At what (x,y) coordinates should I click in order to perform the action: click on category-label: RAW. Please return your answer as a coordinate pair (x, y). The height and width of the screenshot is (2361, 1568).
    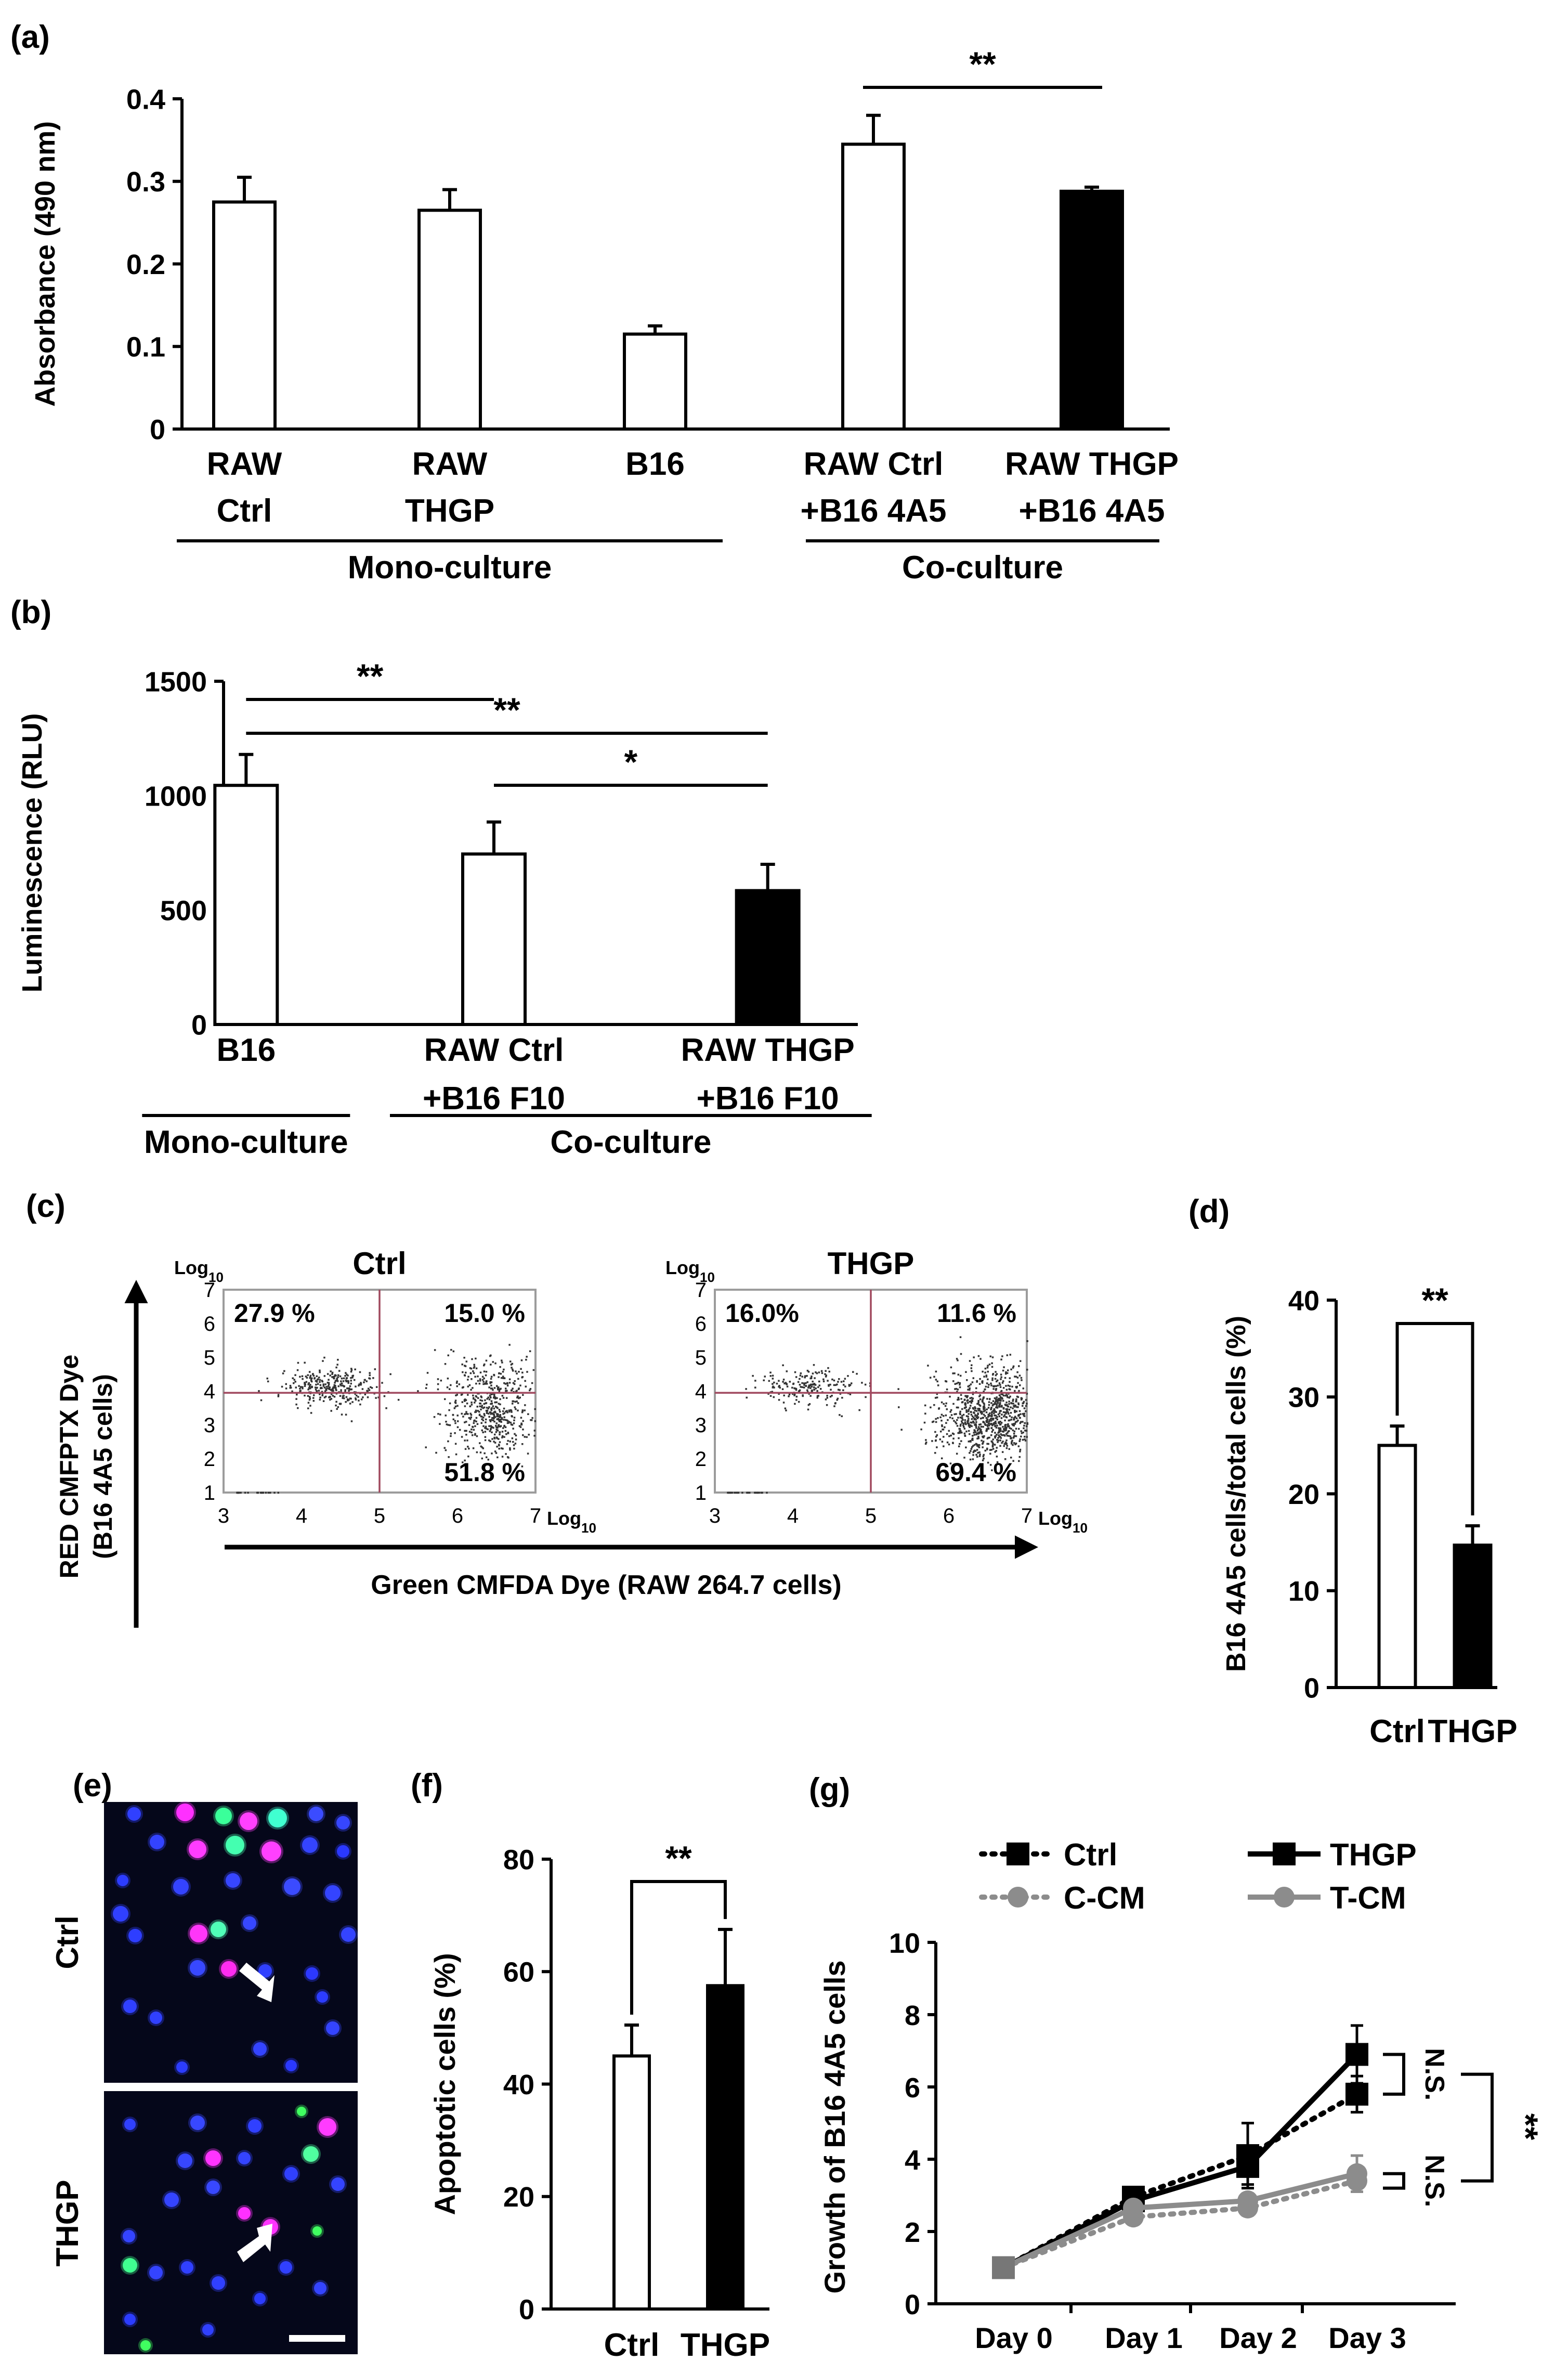
    Looking at the image, I should click on (450, 464).